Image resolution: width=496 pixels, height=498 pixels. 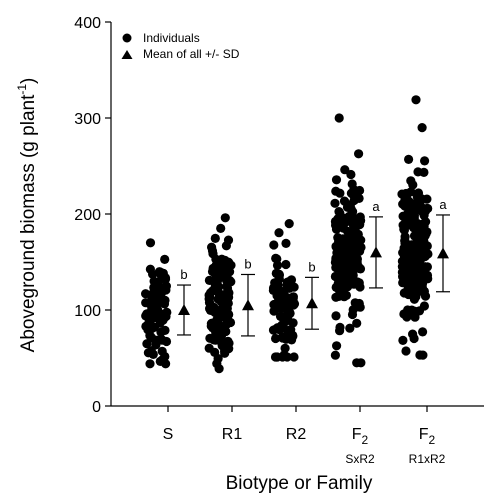 What do you see at coordinates (87, 215) in the screenshot?
I see `y-tick-label: 200` at bounding box center [87, 215].